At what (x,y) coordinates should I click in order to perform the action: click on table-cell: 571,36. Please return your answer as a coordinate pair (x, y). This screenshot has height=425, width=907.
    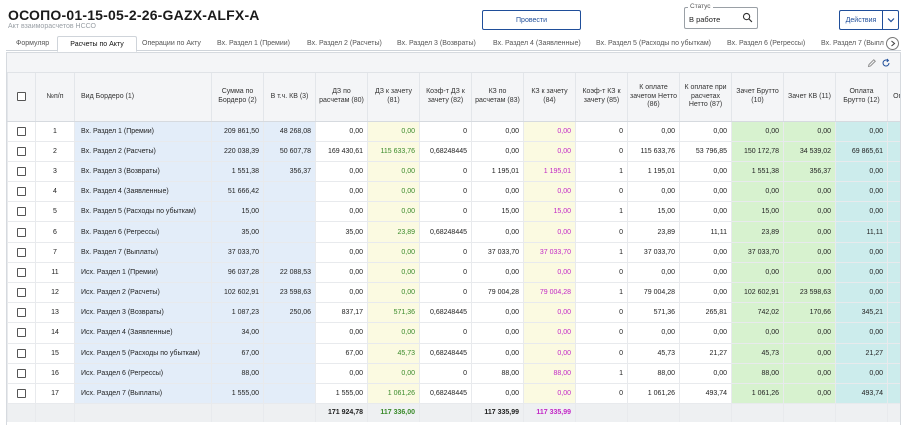
    Looking at the image, I should click on (653, 313).